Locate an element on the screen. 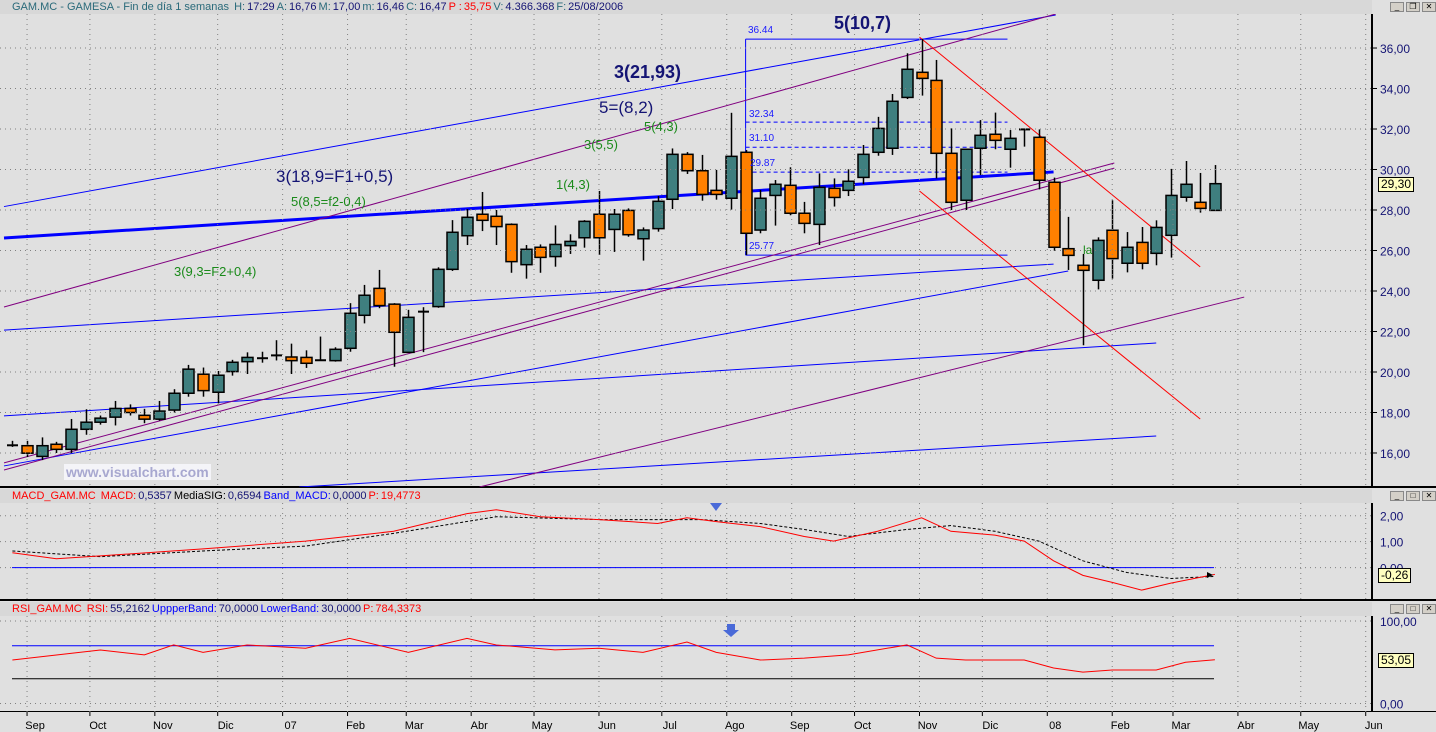  month-label: 07 is located at coordinates (291, 726).